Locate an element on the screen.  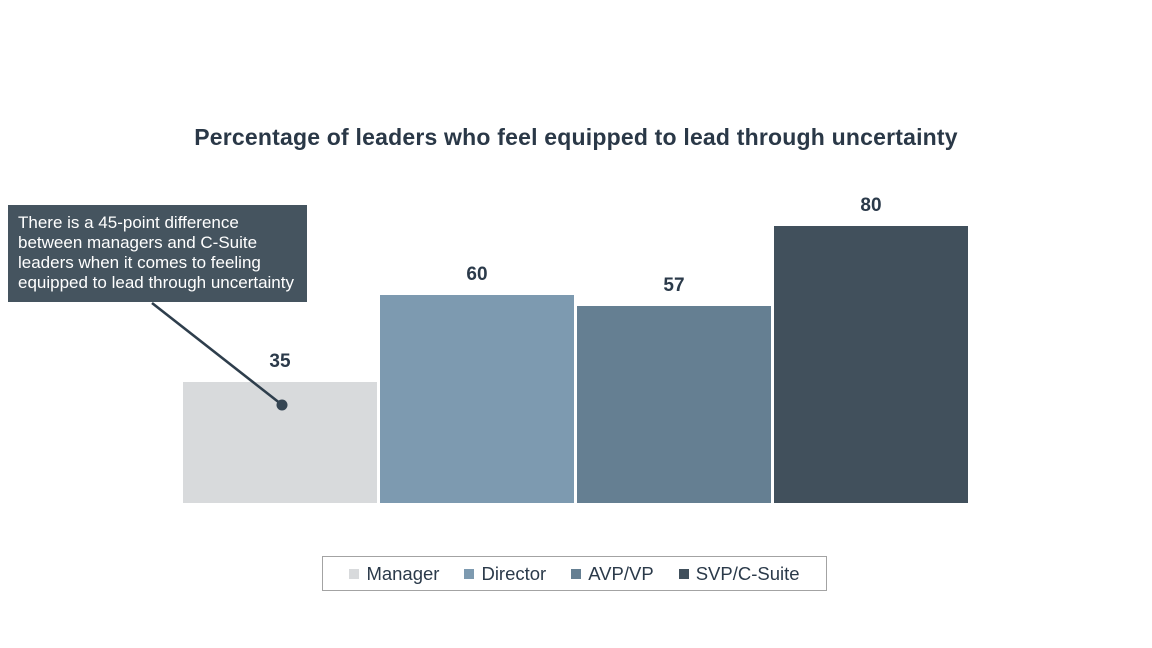
legend-item-director: Director is located at coordinates (505, 574).